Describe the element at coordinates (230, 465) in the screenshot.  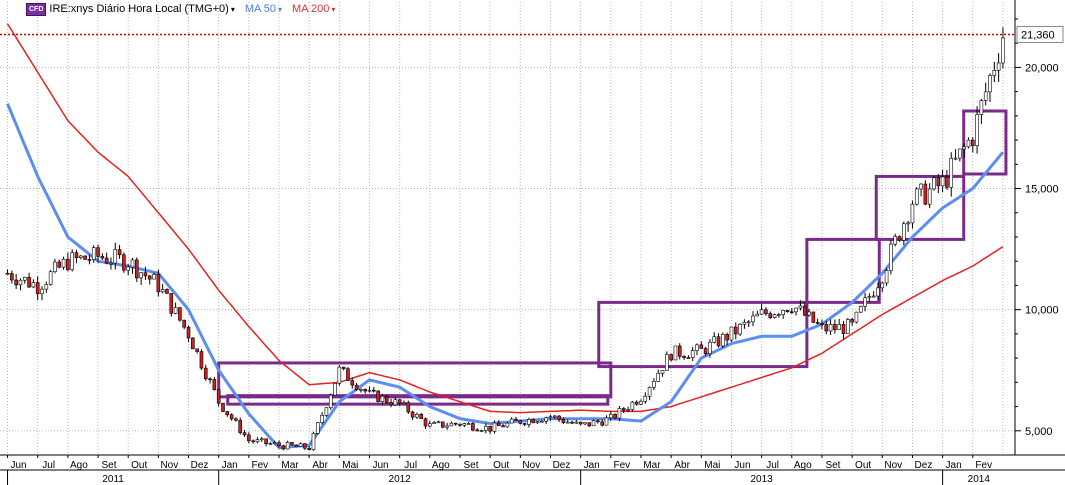
I see `x-month-label: Jan` at that location.